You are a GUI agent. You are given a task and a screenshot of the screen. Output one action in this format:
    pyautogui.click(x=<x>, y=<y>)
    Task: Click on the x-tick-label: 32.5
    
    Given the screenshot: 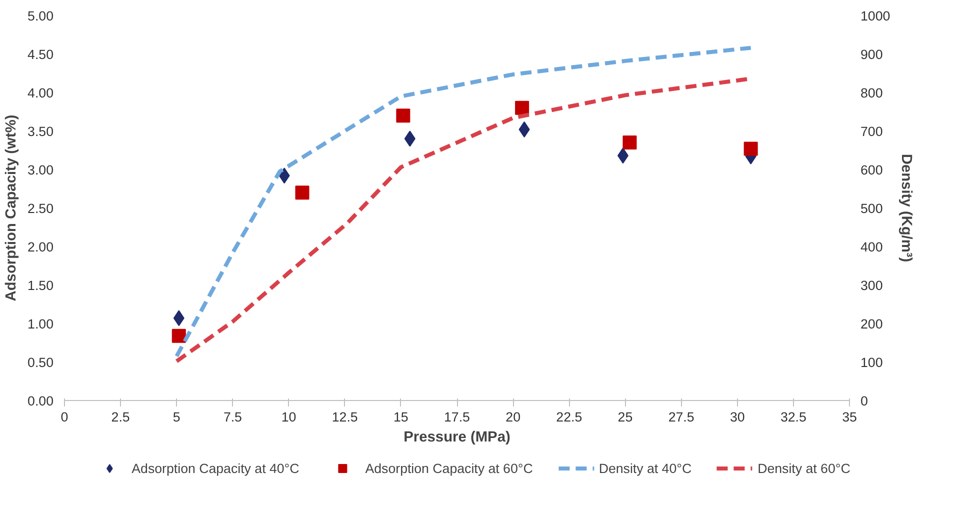 What is the action you would take?
    pyautogui.click(x=793, y=417)
    